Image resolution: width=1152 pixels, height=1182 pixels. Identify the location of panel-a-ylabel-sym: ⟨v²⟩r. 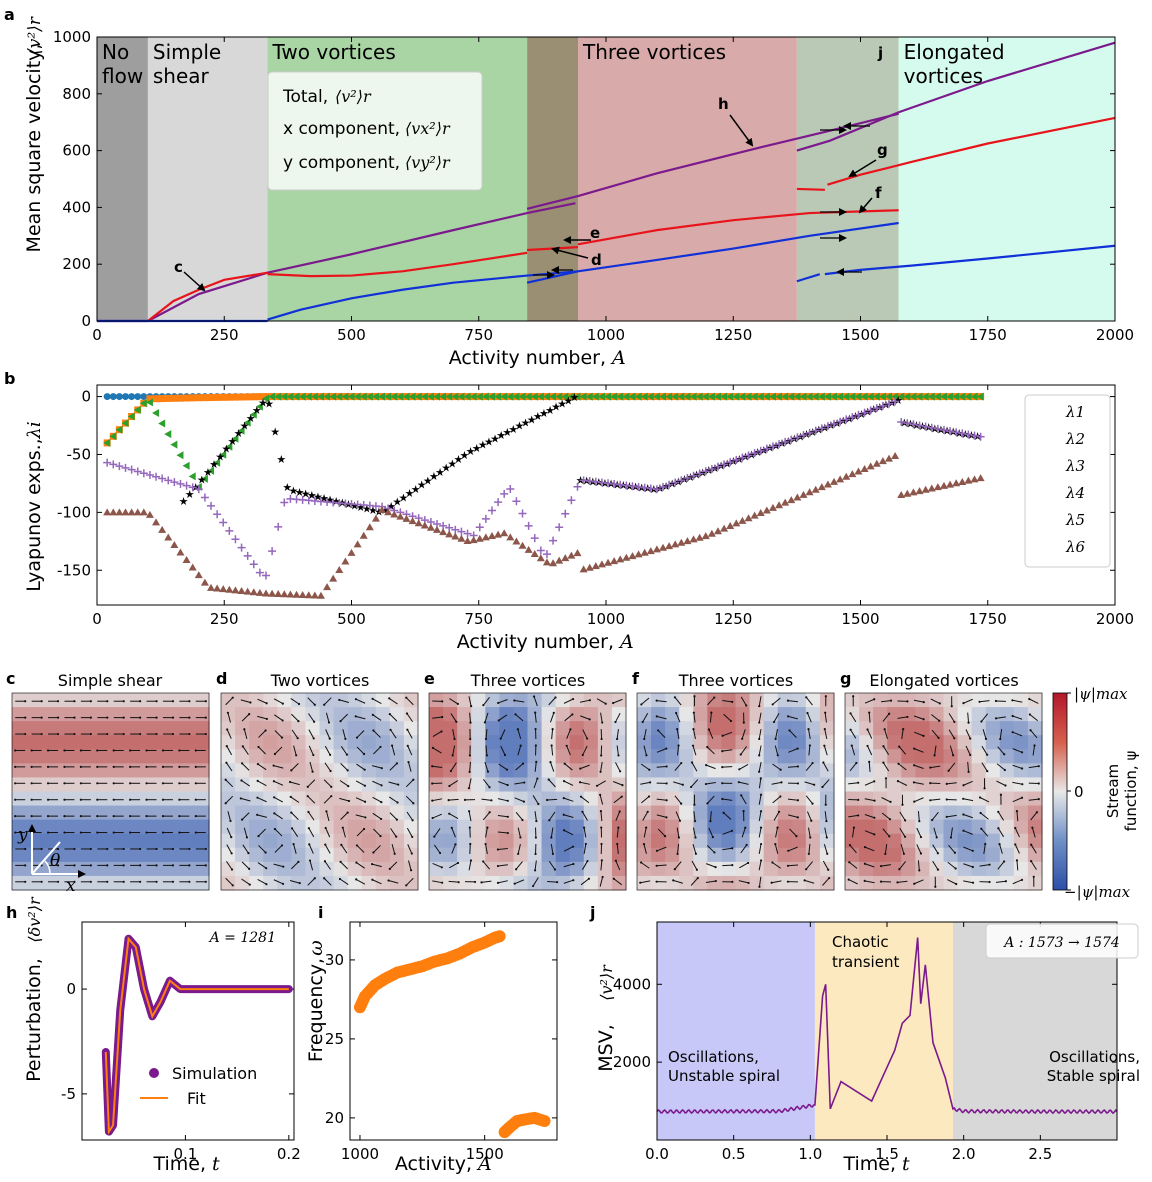
(35, 35).